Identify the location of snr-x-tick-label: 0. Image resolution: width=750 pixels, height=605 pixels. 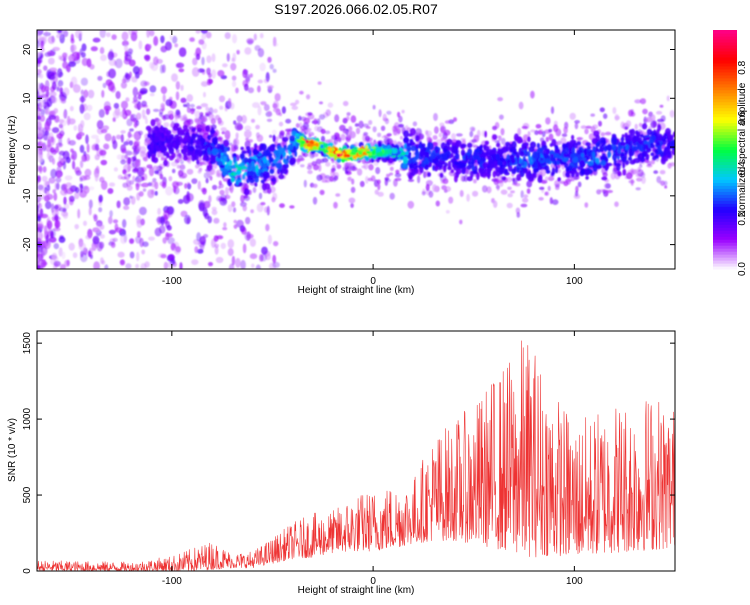
(373, 581).